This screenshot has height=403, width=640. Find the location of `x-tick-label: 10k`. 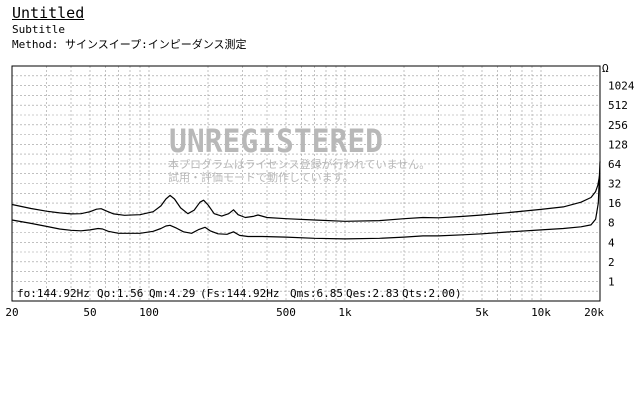

x-tick-label: 10k is located at coordinates (541, 312).